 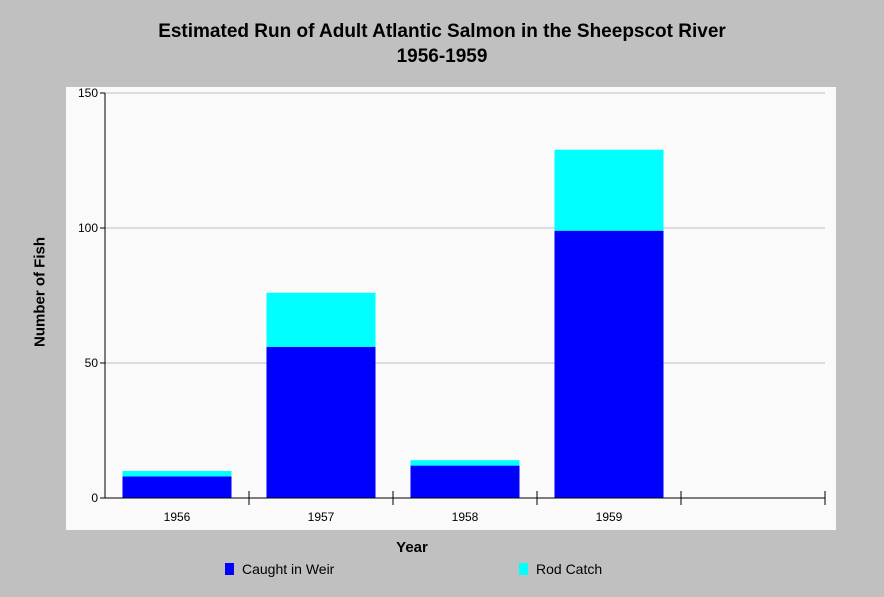 What do you see at coordinates (177, 474) in the screenshot?
I see `bar-rod-catch-1956` at bounding box center [177, 474].